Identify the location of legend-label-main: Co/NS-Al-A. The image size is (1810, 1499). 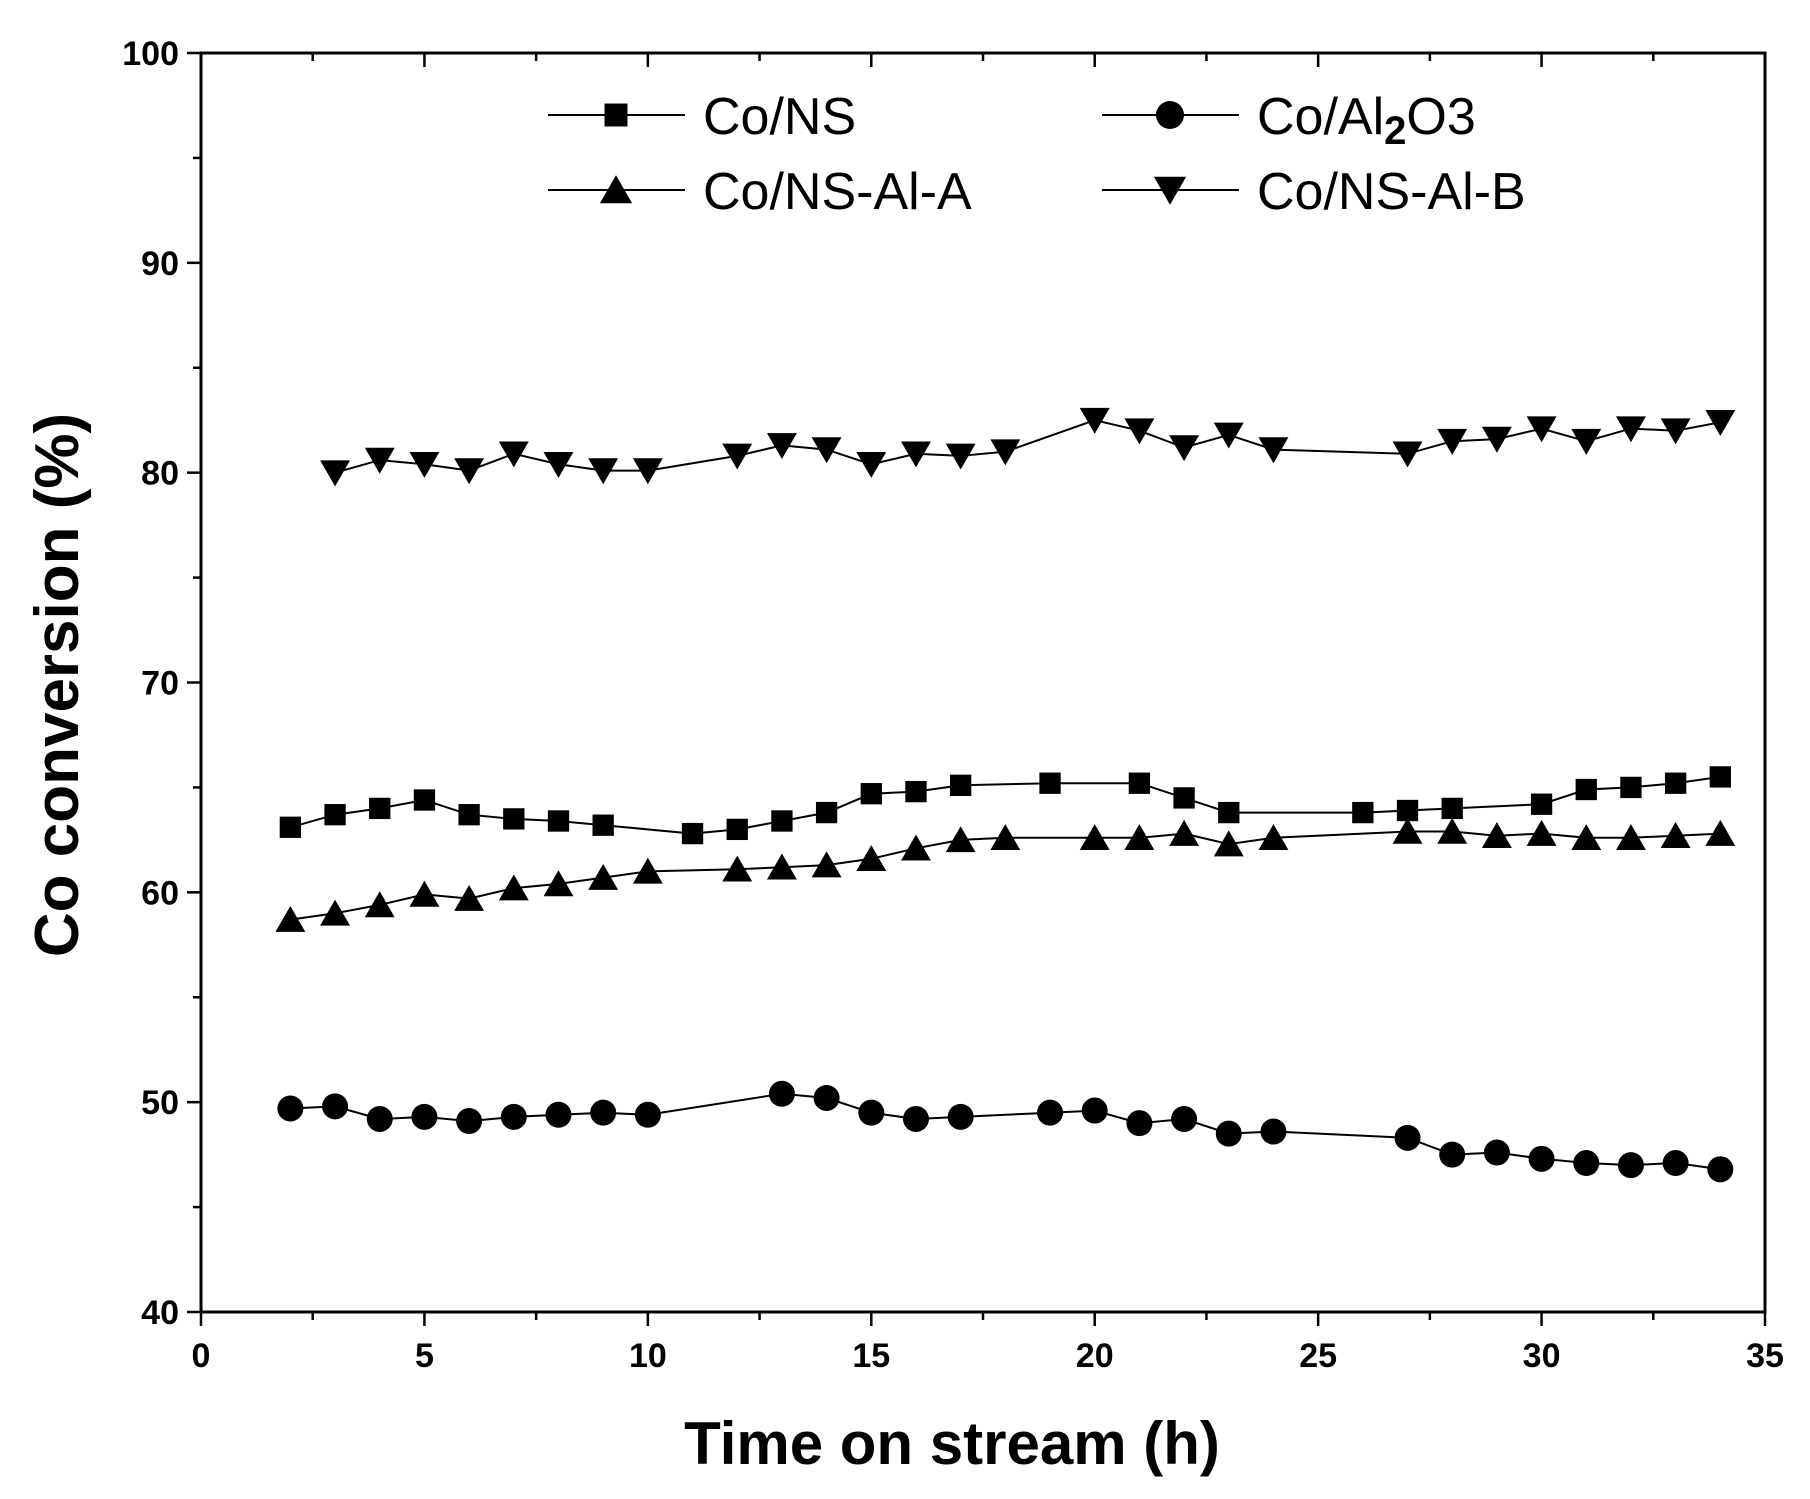
(837, 192).